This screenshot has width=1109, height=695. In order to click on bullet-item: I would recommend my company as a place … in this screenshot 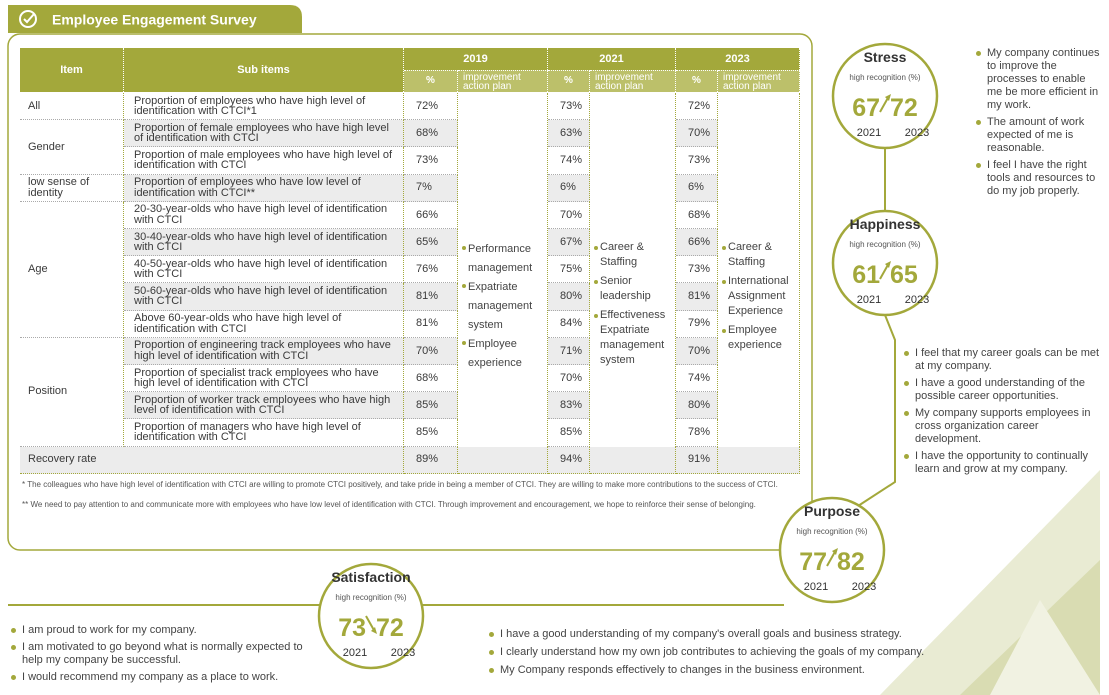, I will do `click(165, 677)`.